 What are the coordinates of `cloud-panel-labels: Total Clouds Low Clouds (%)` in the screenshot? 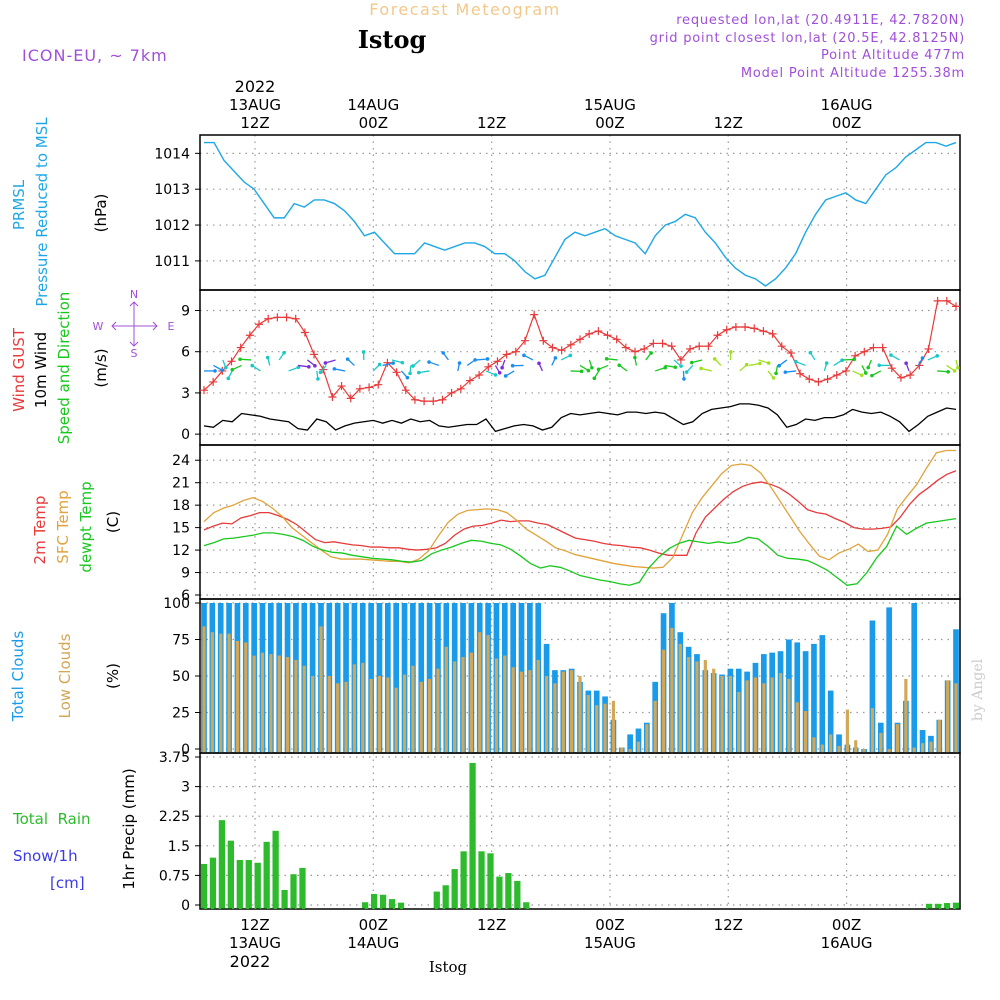 It's located at (65, 677).